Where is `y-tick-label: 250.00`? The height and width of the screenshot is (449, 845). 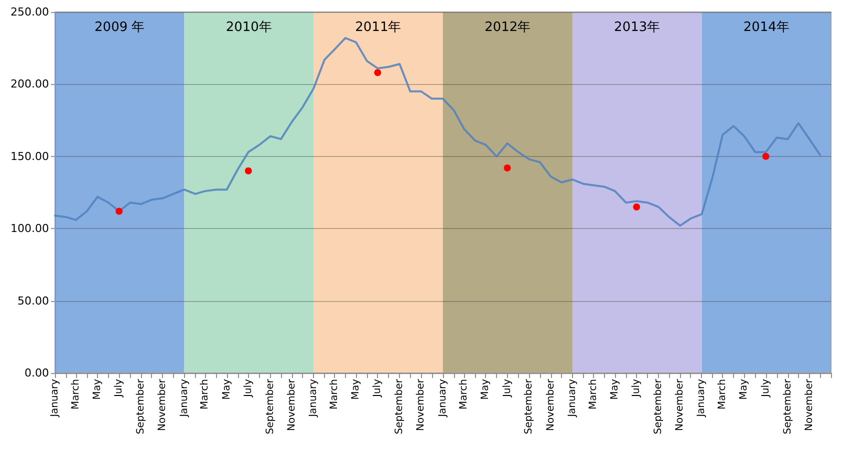
y-tick-label: 250.00 is located at coordinates (29, 12).